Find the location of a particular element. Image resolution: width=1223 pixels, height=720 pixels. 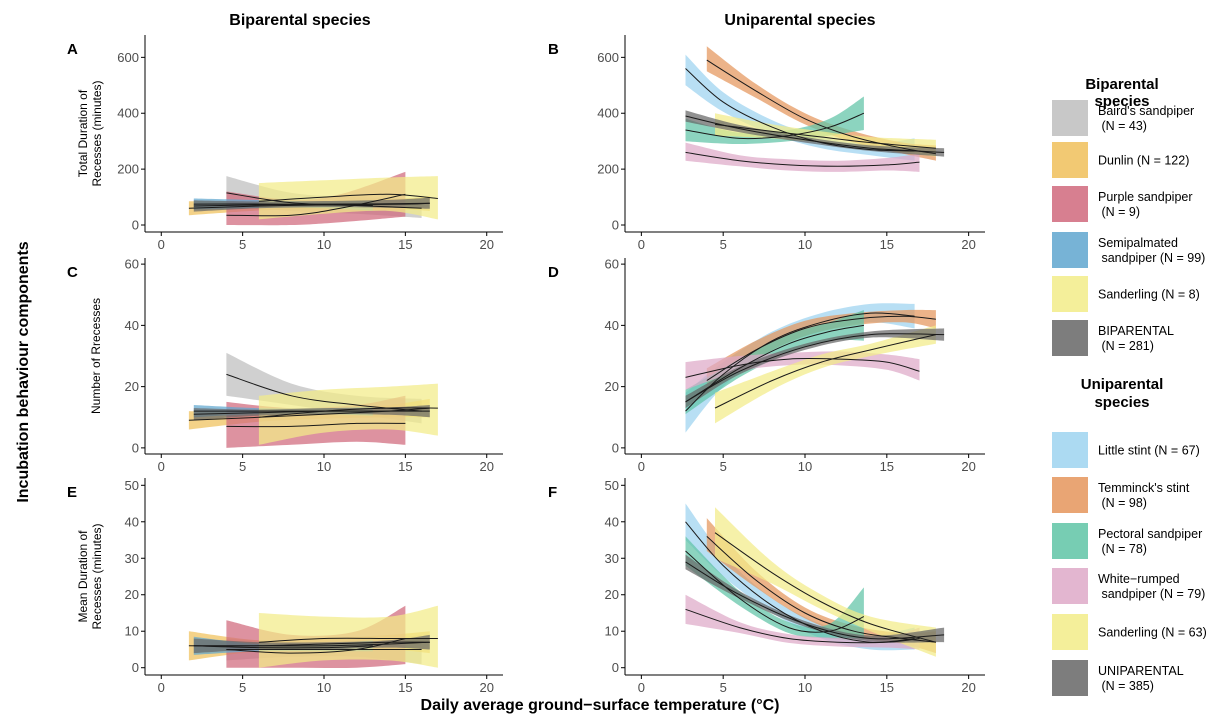

fit-line-sanderling-b is located at coordinates (825, 136).